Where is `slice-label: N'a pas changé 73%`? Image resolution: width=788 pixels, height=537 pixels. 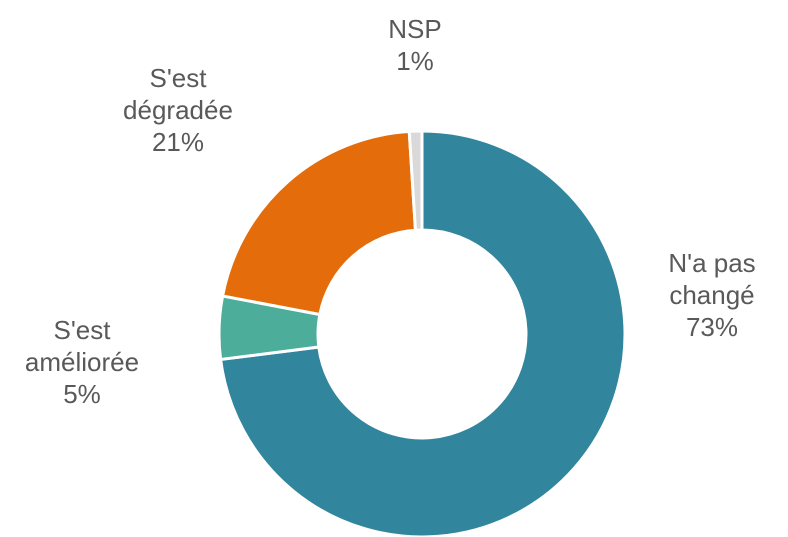 slice-label: N'a pas changé 73% is located at coordinates (712, 295).